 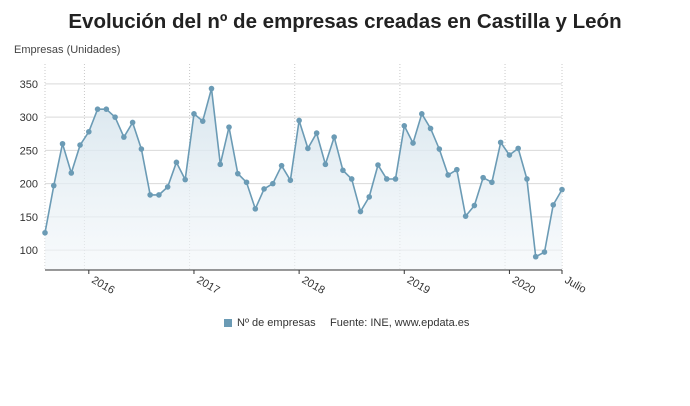 I want to click on legend-swatch, so click(x=228, y=323).